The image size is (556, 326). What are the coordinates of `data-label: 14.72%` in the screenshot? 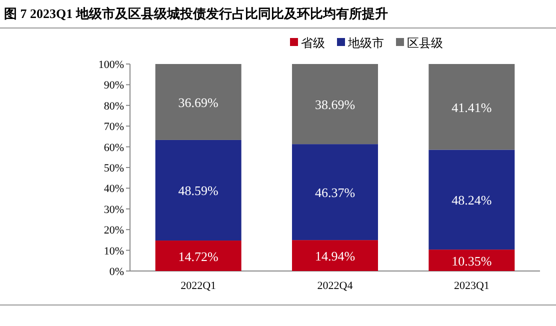 It's located at (198, 256).